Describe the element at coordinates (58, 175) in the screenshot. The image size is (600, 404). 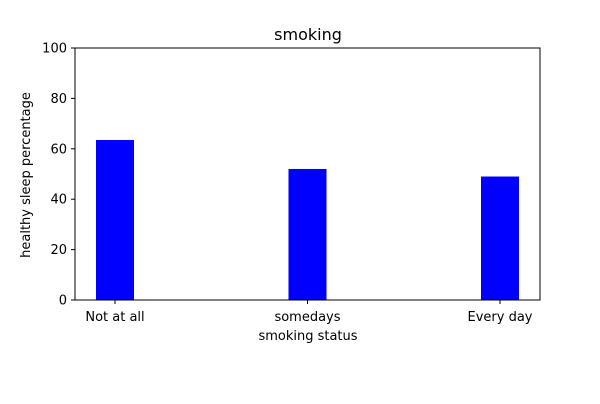
I see `y-axis-ticks: 0 20 40 60 80 100` at that location.